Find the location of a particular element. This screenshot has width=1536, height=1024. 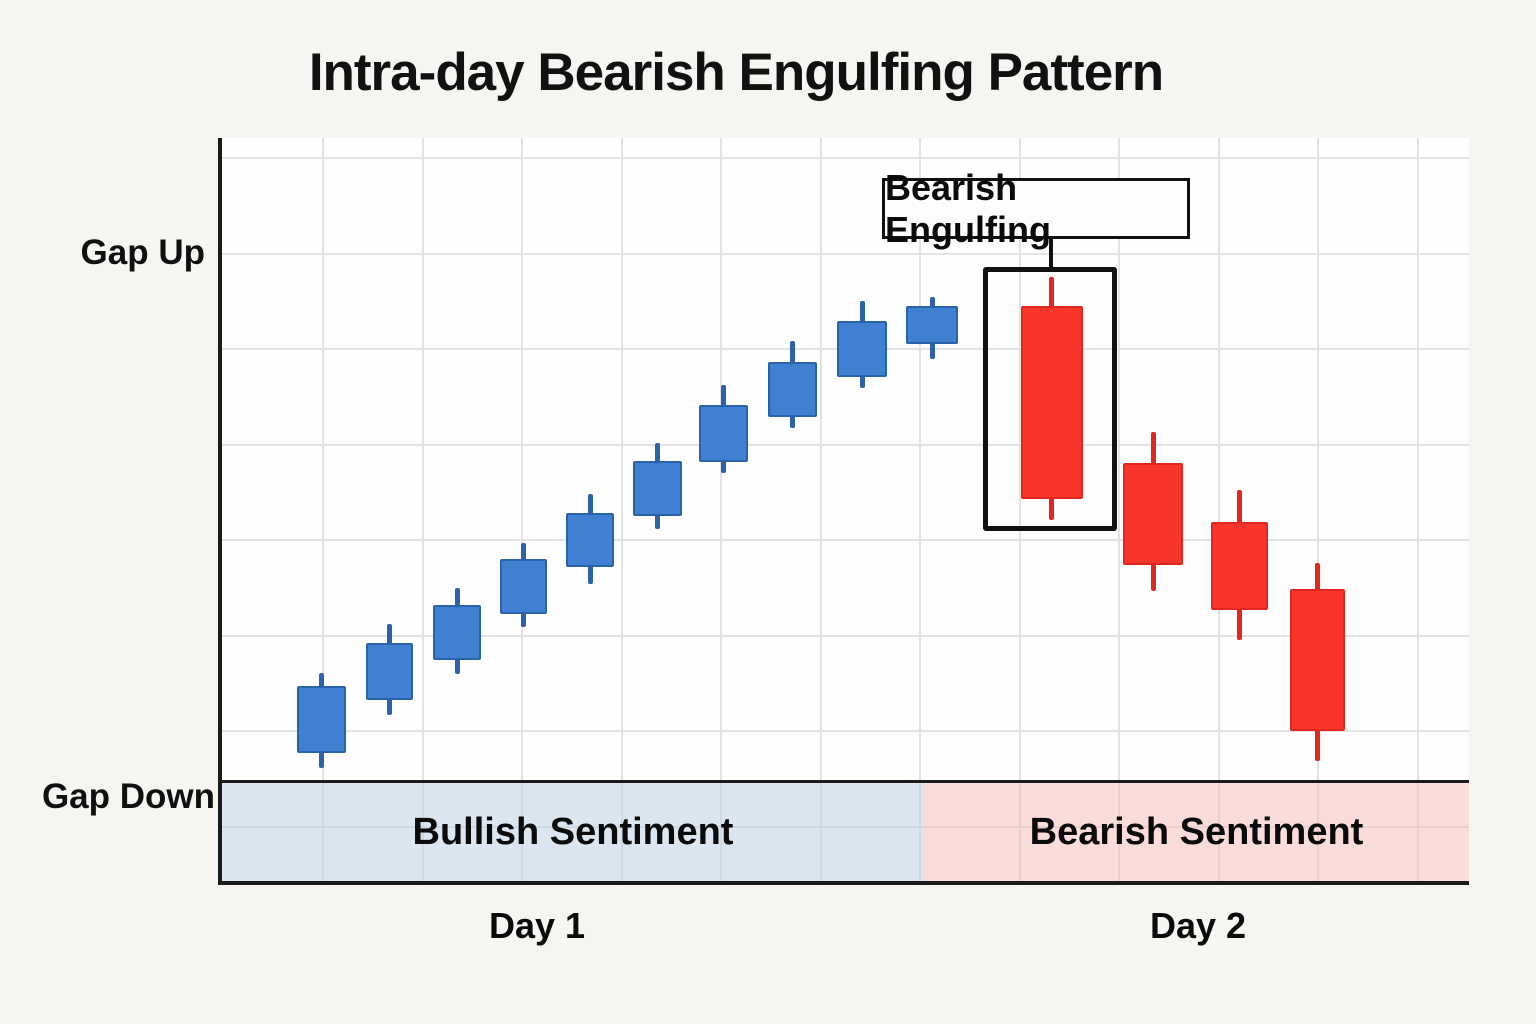

candle-7-body-bull is located at coordinates (723, 433).